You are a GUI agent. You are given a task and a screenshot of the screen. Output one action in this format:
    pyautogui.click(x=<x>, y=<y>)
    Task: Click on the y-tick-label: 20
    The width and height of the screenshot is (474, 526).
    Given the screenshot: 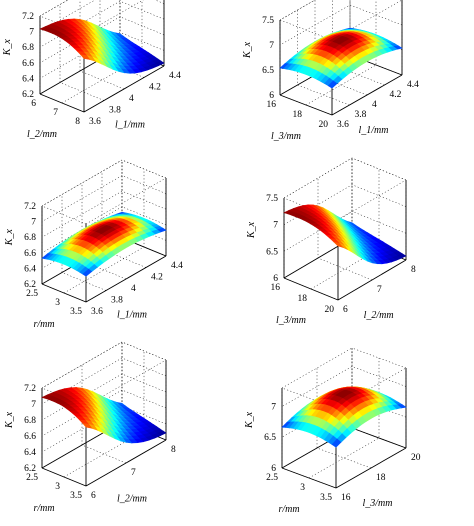 What is the action you would take?
    pyautogui.click(x=416, y=458)
    